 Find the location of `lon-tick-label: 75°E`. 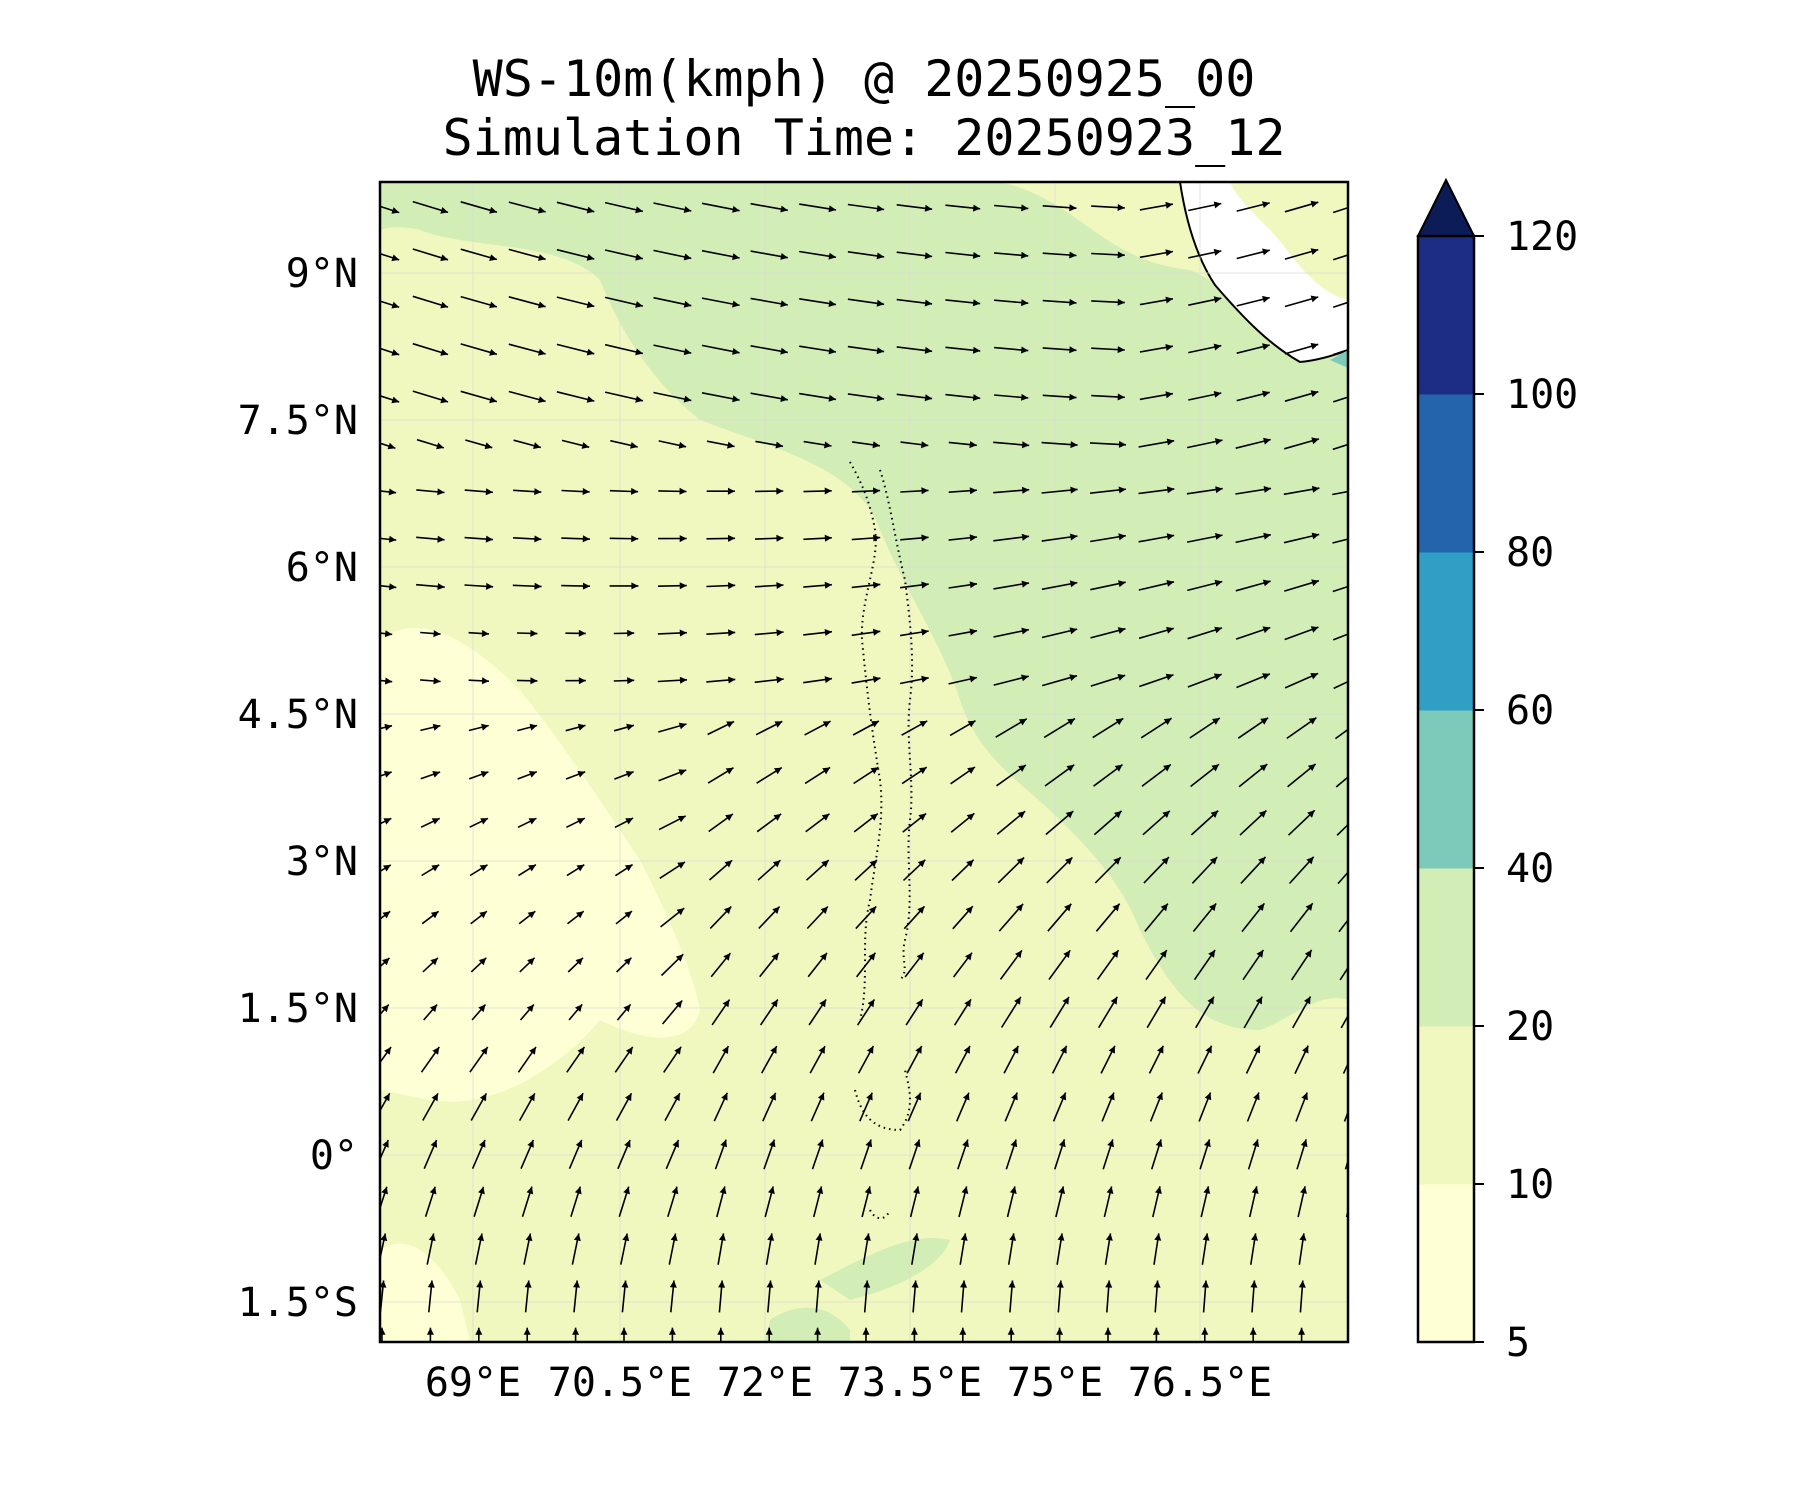

lon-tick-label: 75°E is located at coordinates (1055, 1383).